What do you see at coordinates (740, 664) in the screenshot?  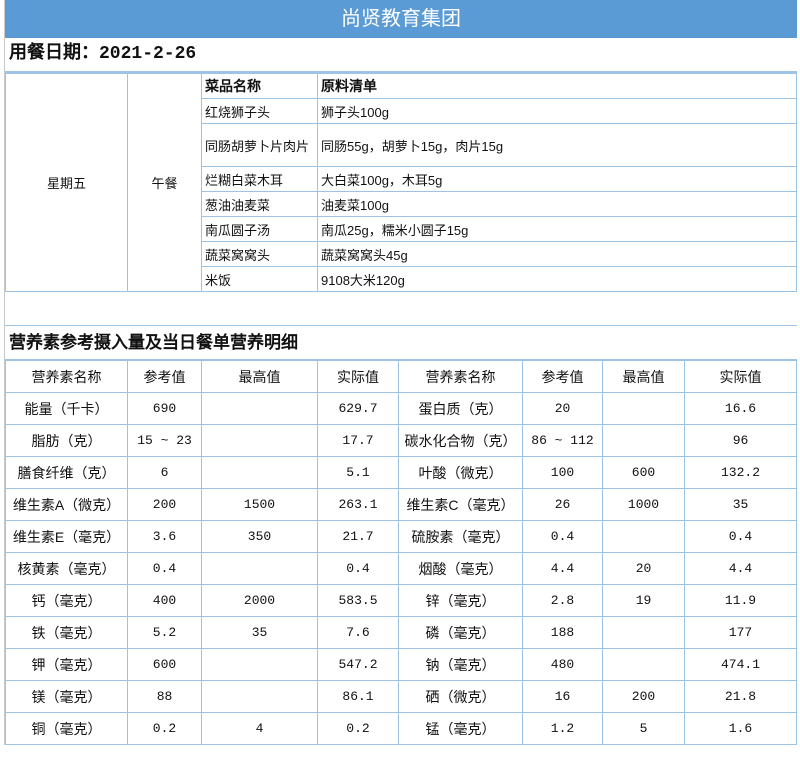 I see `nutrient-value-cell: 474.1` at bounding box center [740, 664].